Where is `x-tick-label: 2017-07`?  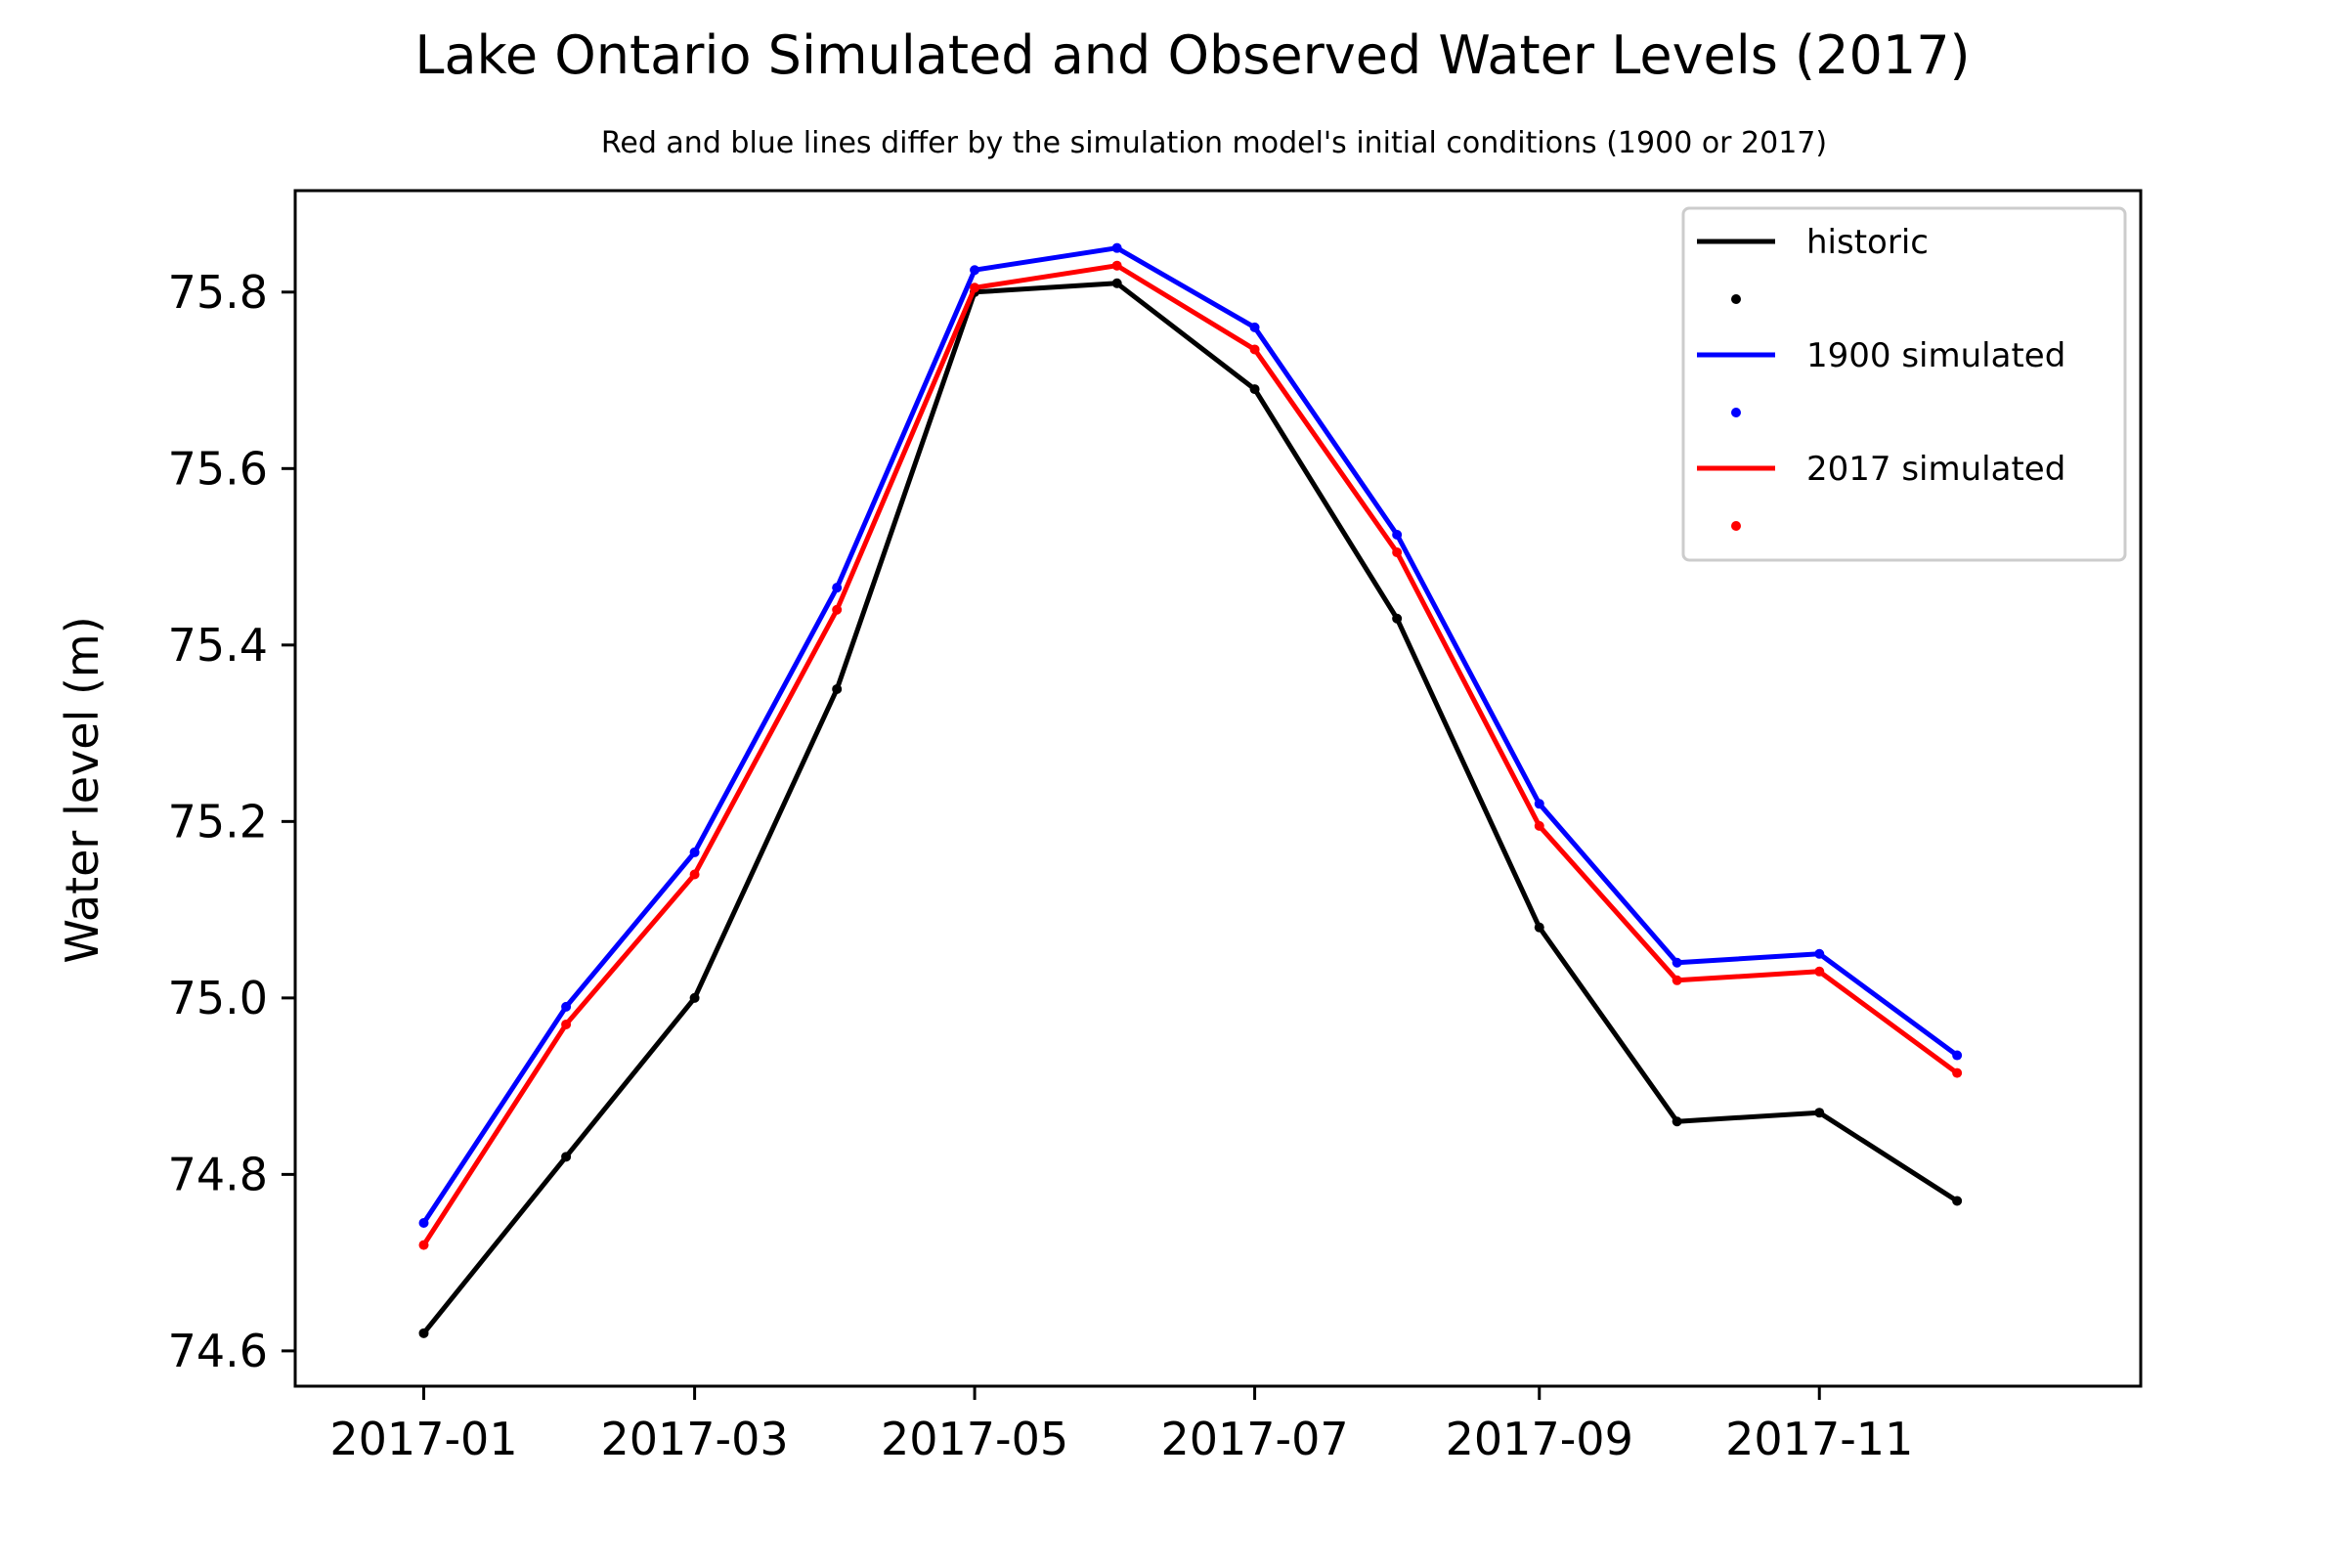
x-tick-label: 2017-07 is located at coordinates (1254, 1439).